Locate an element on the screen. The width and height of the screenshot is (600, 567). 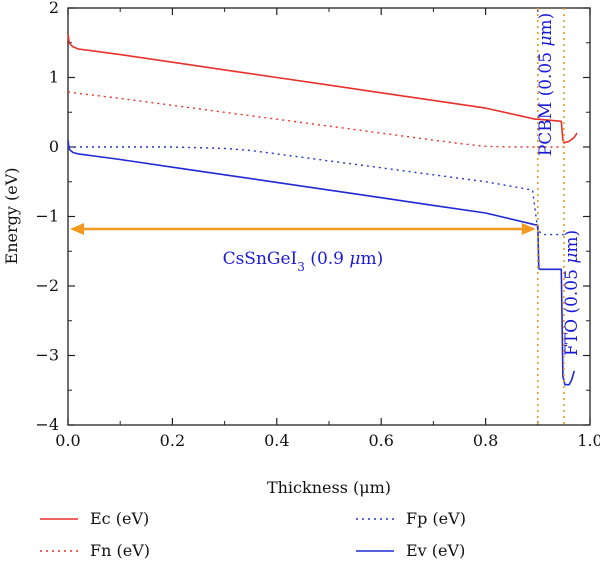
y-tick-label: 2 is located at coordinates (54, 8).